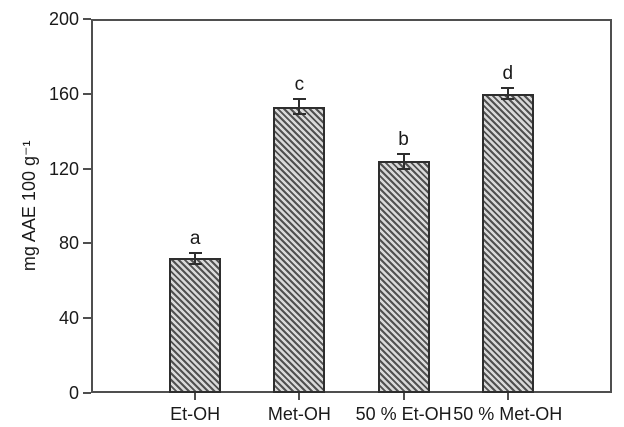 Image resolution: width=624 pixels, height=427 pixels. What do you see at coordinates (73, 393) in the screenshot?
I see `y-tick-label: 0` at bounding box center [73, 393].